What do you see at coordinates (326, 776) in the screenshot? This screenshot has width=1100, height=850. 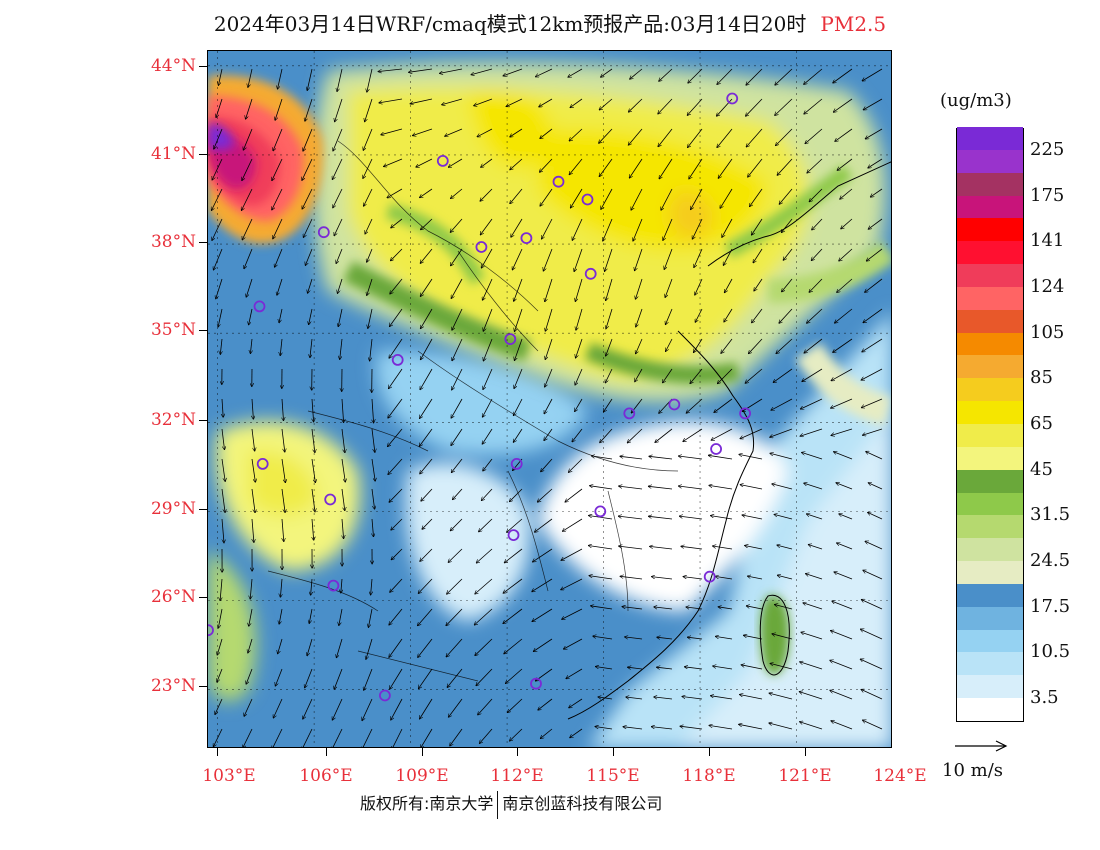 I see `lon-label: 106°E` at bounding box center [326, 776].